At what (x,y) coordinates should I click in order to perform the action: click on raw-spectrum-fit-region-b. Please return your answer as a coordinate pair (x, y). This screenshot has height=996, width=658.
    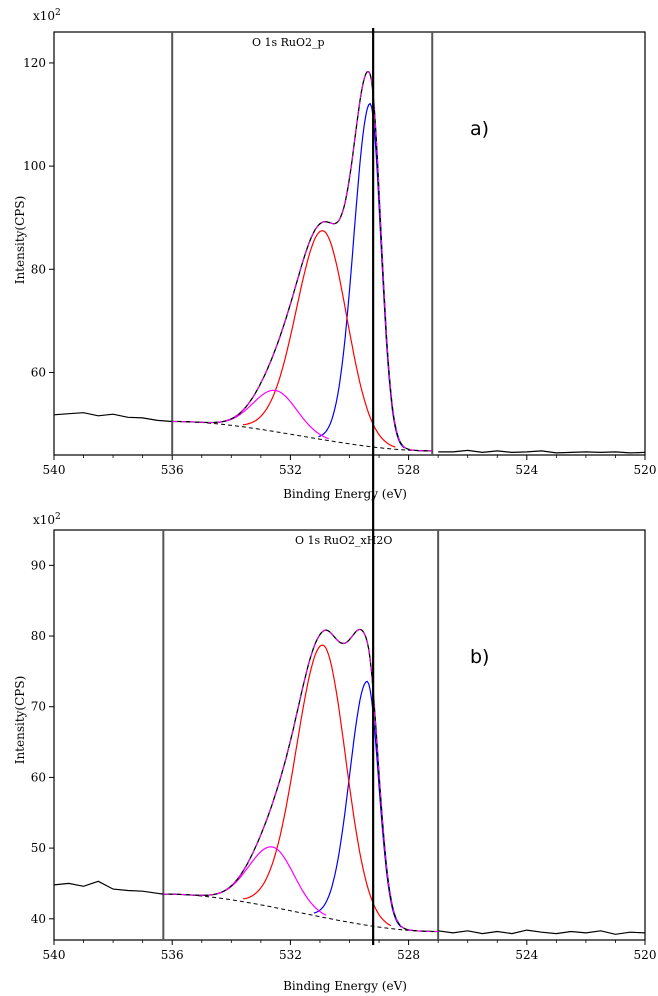
    Looking at the image, I should click on (301, 780).